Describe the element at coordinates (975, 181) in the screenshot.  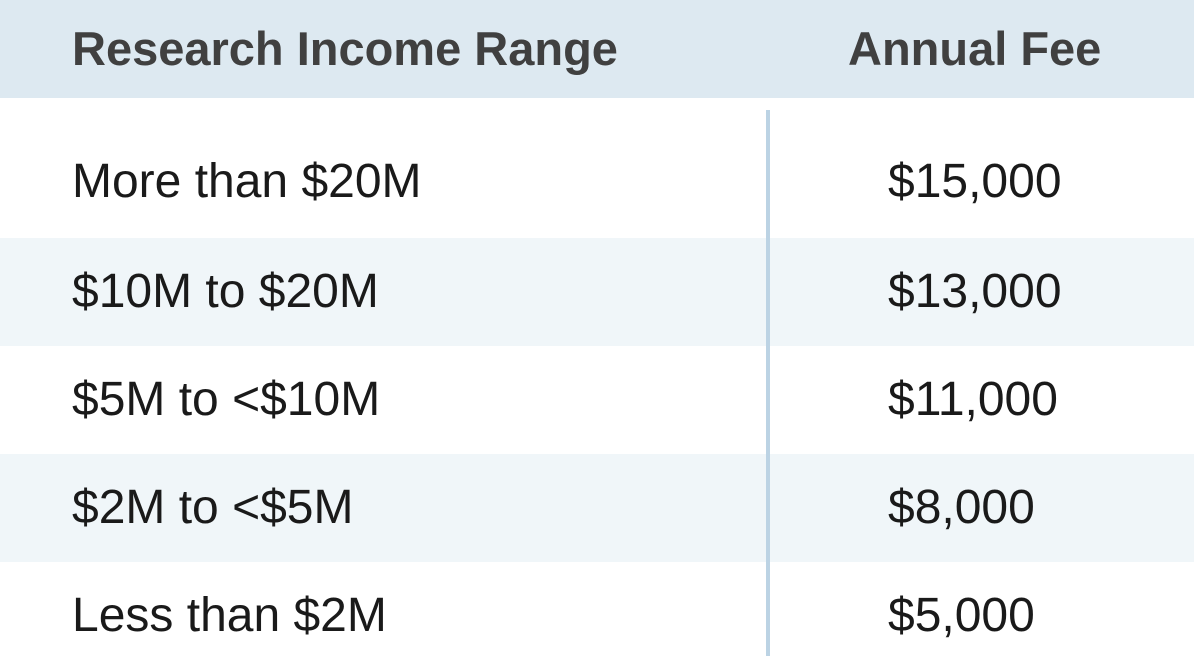
I see `fee-cell: $15,000` at that location.